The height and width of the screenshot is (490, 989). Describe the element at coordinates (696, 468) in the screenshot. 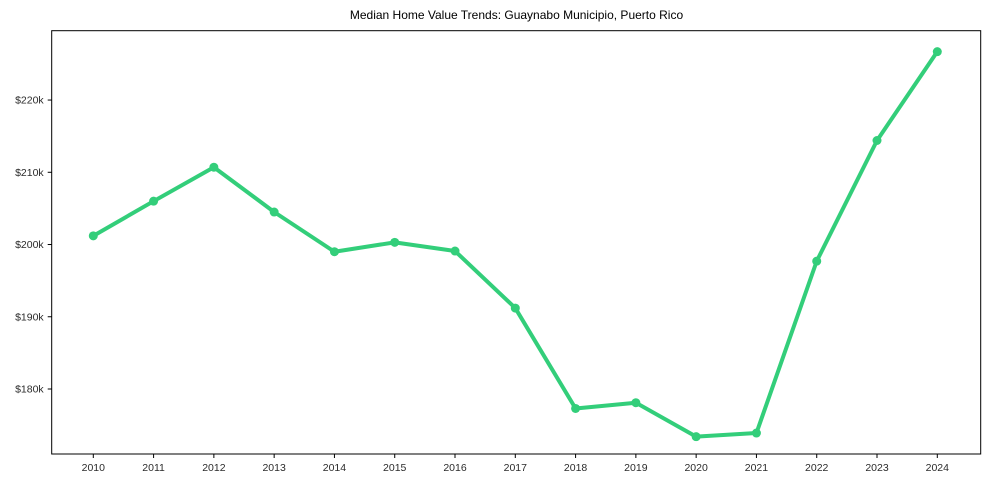

I see `x-tick-label: 2020` at that location.